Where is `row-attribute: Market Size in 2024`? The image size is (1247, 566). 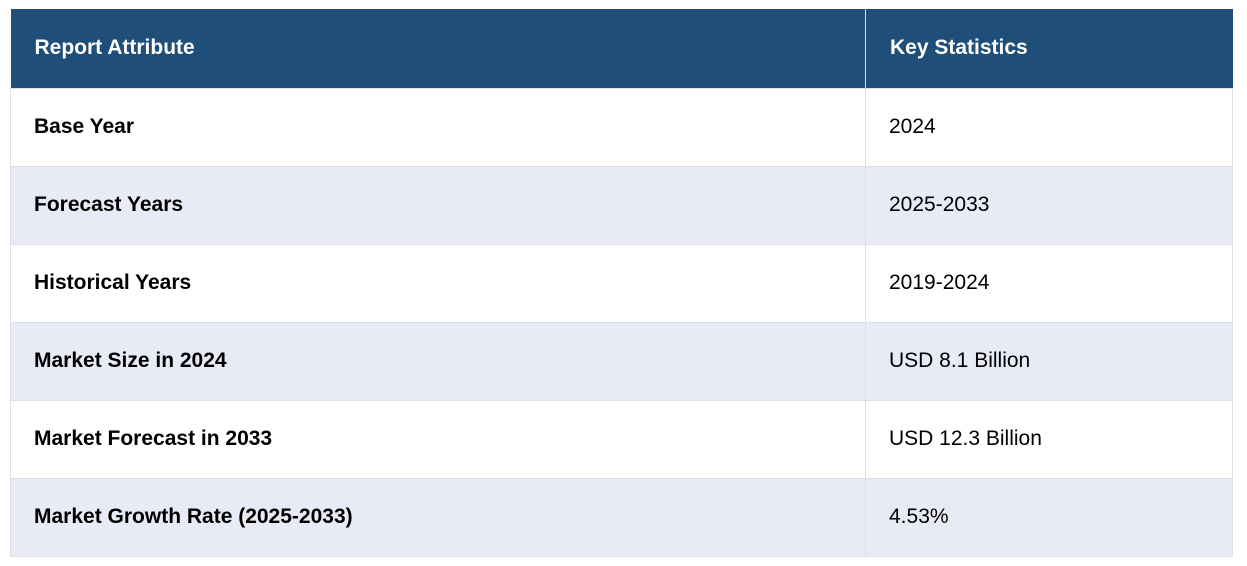 row-attribute: Market Size in 2024 is located at coordinates (438, 361).